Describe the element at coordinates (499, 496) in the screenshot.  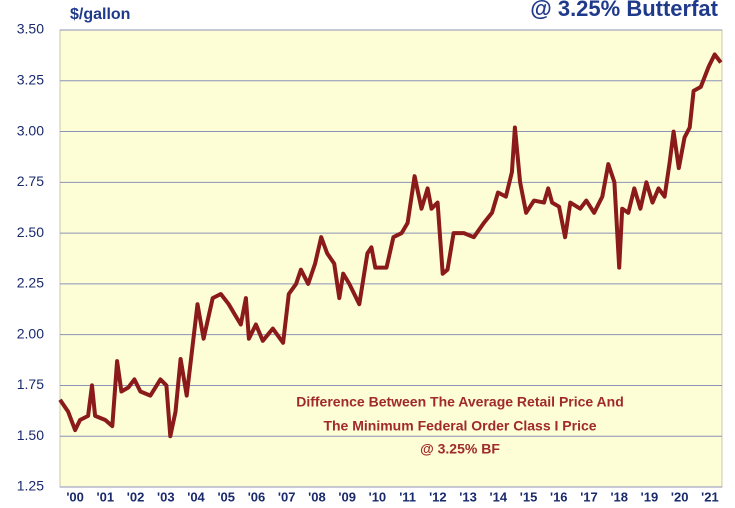
I see `x-tick-label: '14` at that location.